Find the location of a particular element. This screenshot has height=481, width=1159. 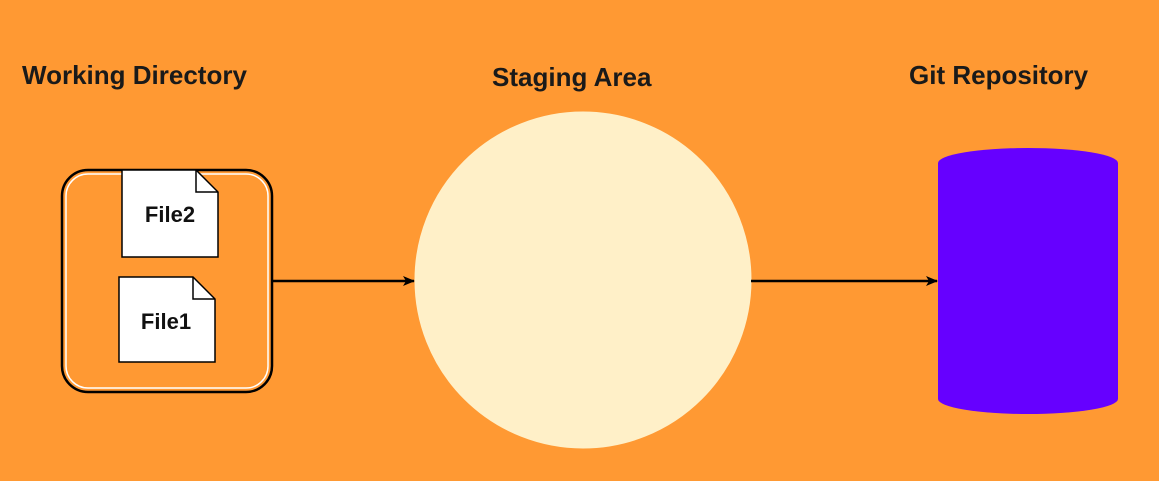

file-document: File2 is located at coordinates (170, 213).